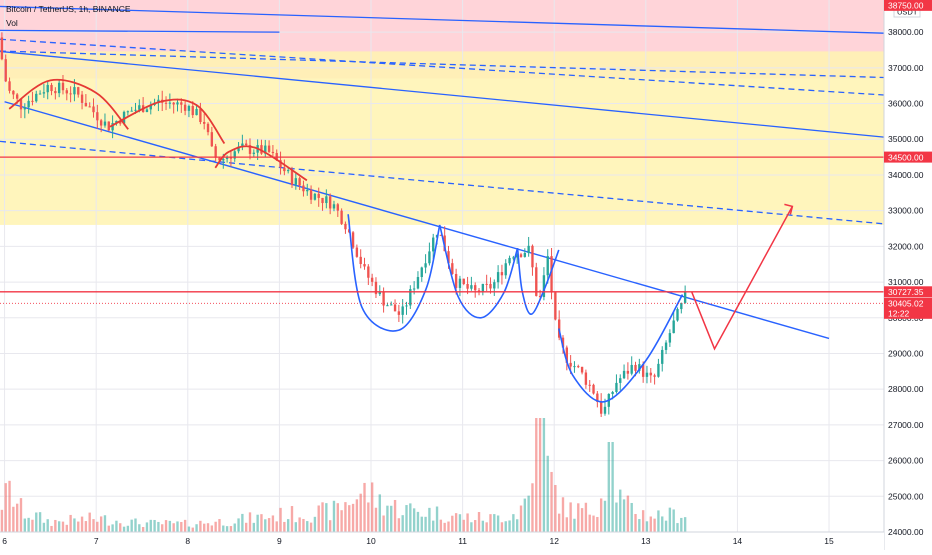 This screenshot has width=932, height=555. I want to click on x-tick-label-1: 7, so click(96, 541).